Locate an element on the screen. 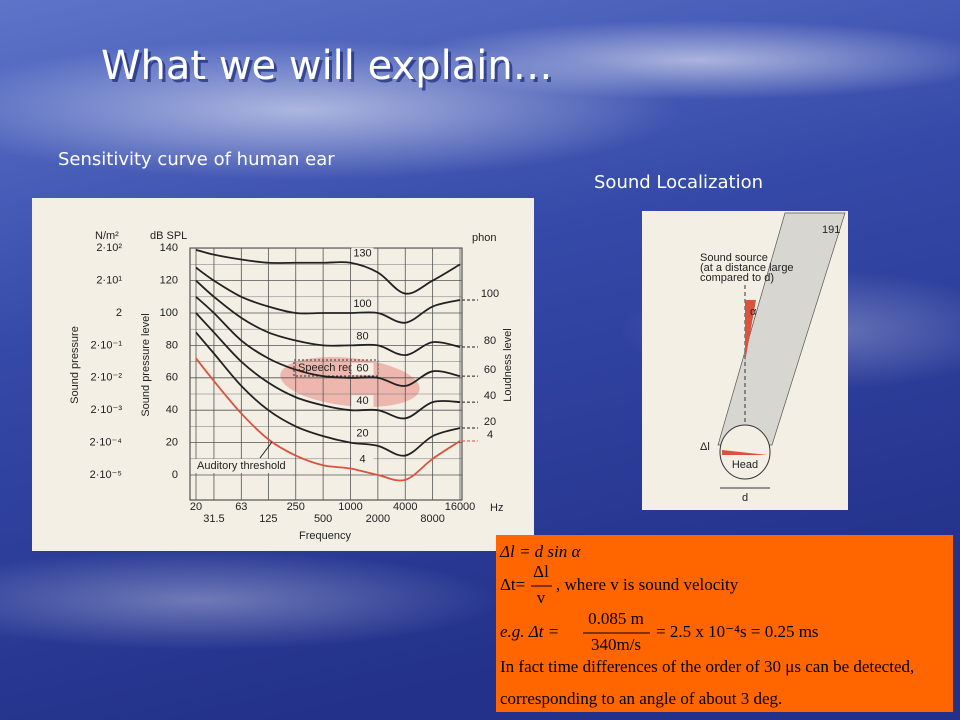  spl-tick: 140 is located at coordinates (169, 248).